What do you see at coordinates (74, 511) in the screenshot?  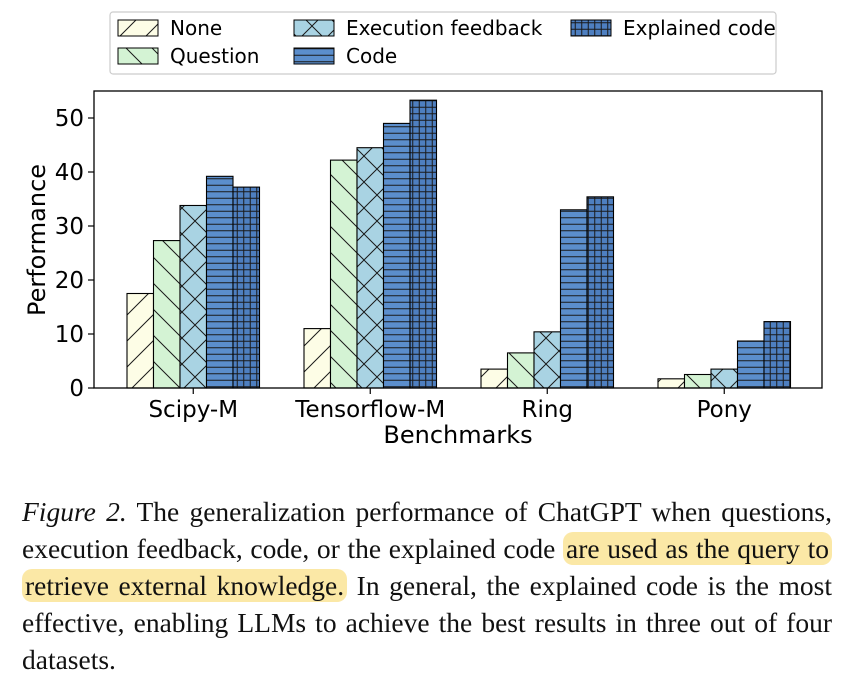 I see `caption-label: Figure 2.` at bounding box center [74, 511].